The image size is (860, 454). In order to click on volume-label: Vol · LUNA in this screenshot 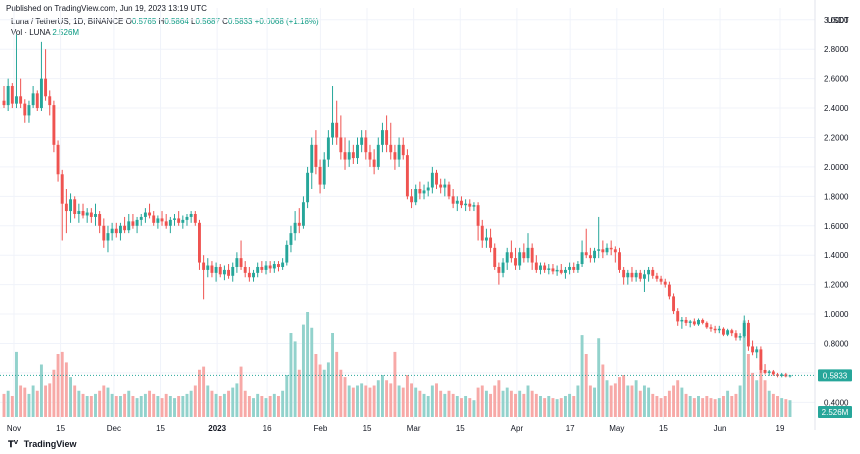, I will do `click(31, 32)`.